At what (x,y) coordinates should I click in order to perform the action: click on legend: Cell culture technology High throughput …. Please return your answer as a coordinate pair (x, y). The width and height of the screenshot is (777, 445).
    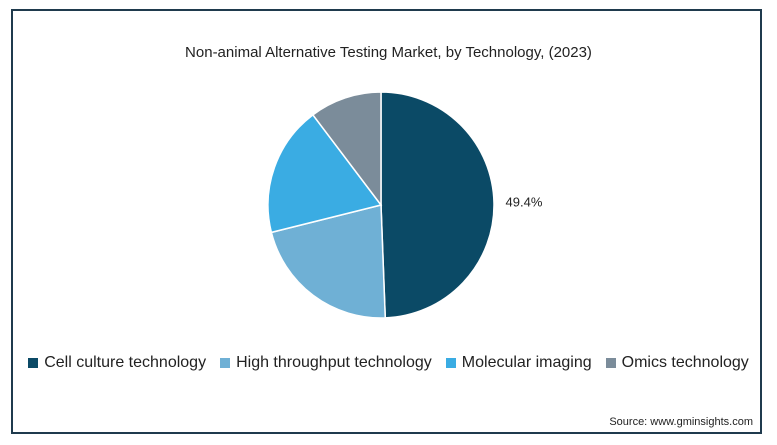
    Looking at the image, I should click on (388, 363).